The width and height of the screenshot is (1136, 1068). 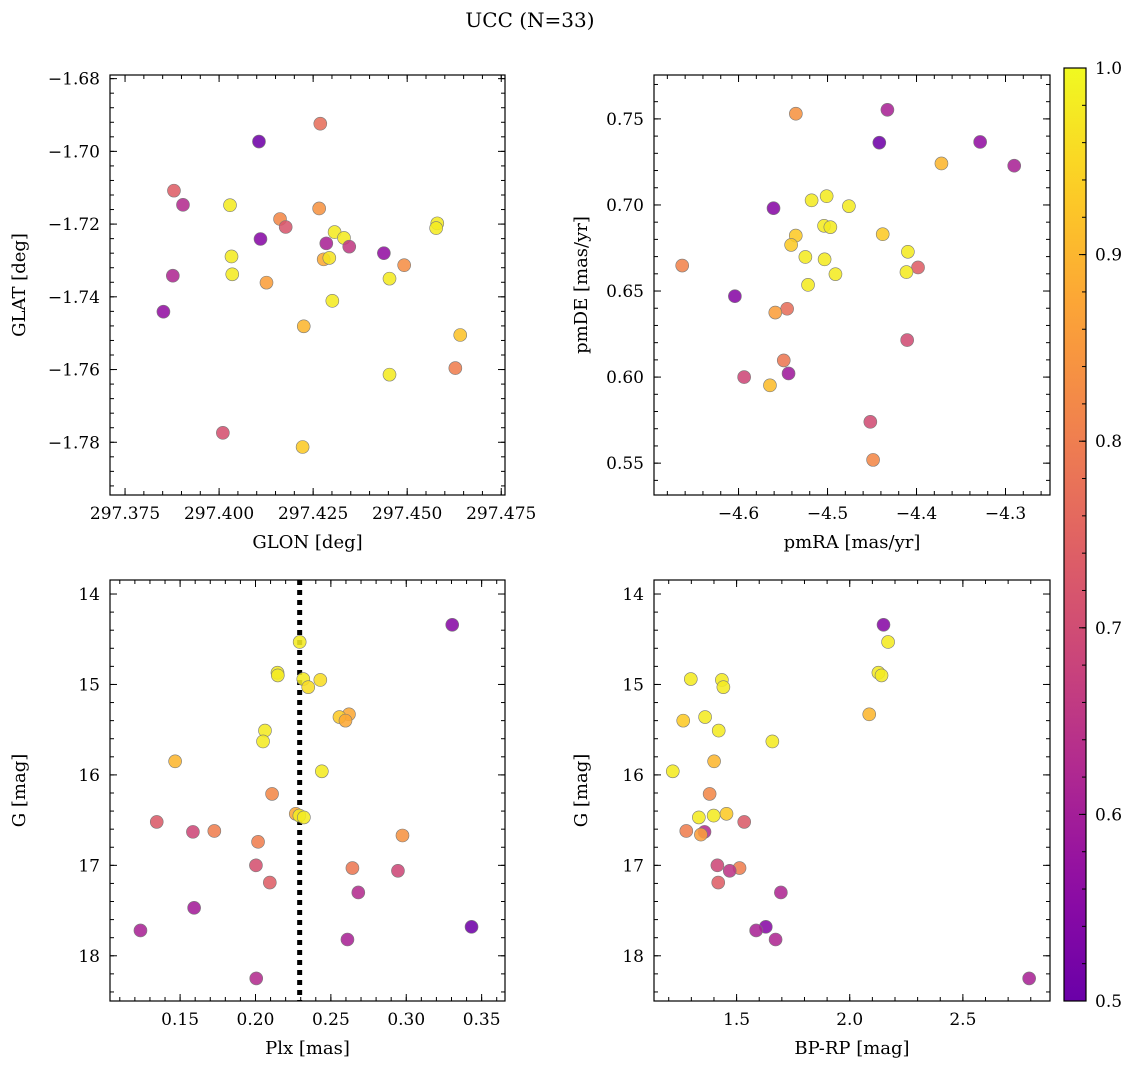 I want to click on x-tick-label: 297.425, so click(x=313, y=514).